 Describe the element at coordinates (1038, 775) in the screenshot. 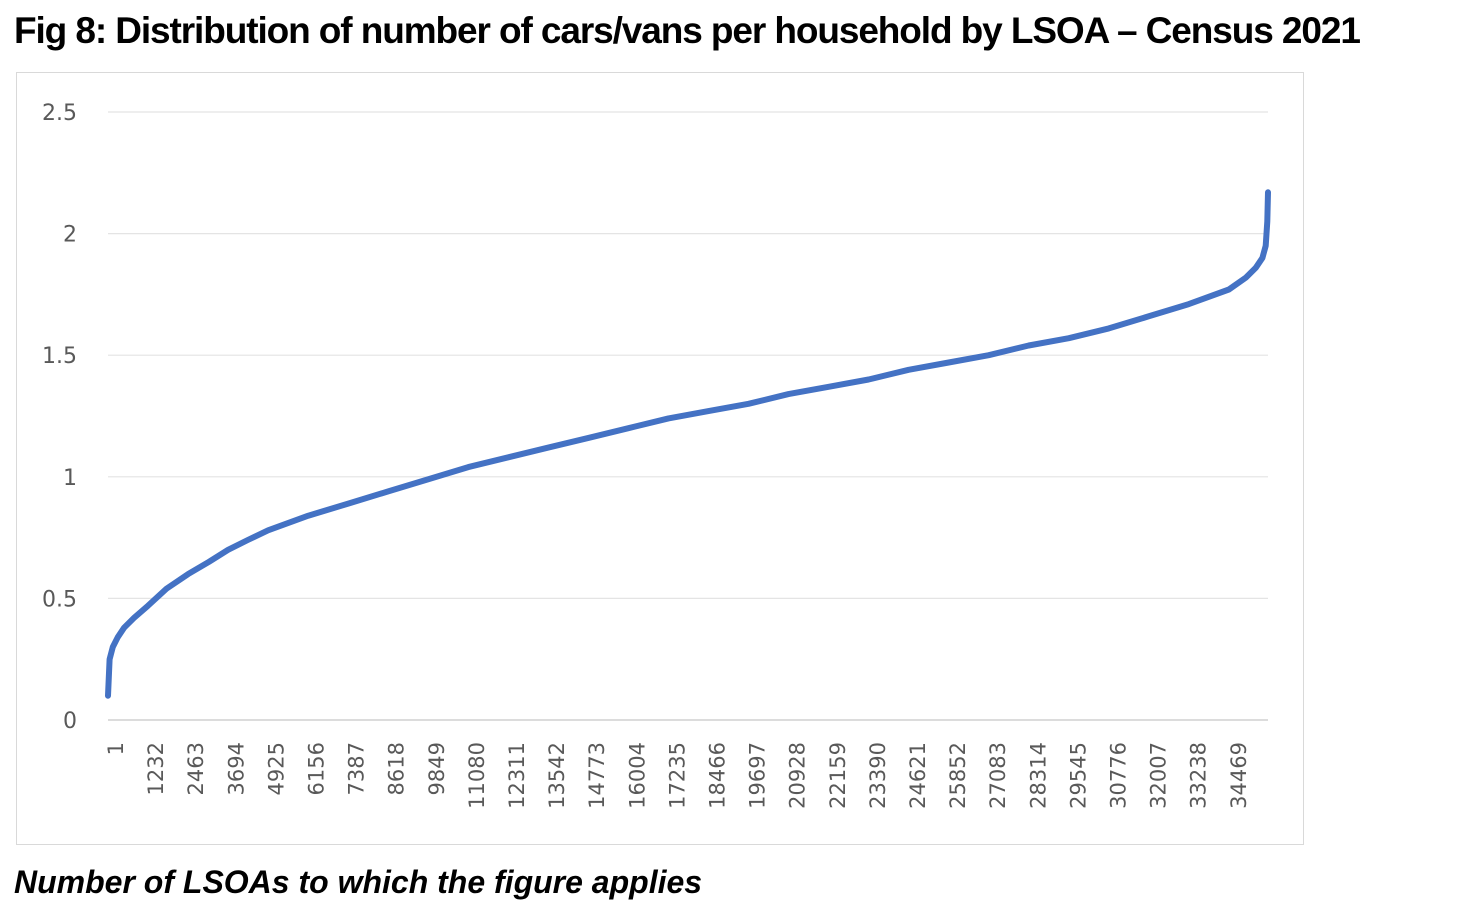

I see `x-tick-label: 28314` at that location.